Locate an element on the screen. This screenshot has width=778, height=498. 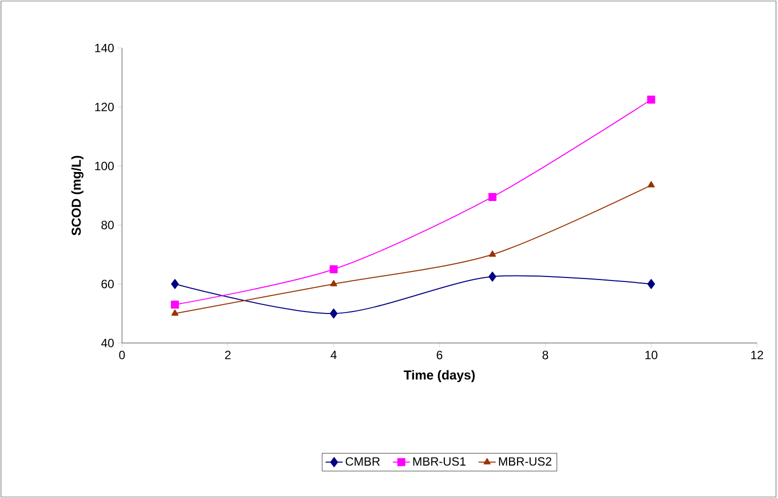
x-tick-label: 8 is located at coordinates (545, 355).